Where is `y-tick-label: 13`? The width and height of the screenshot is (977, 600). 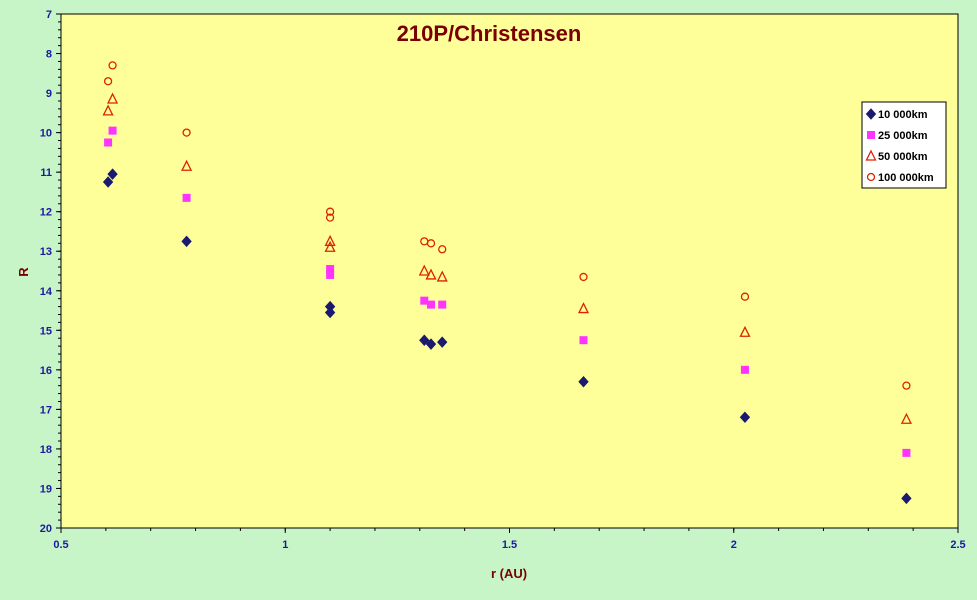 y-tick-label: 13 is located at coordinates (46, 252).